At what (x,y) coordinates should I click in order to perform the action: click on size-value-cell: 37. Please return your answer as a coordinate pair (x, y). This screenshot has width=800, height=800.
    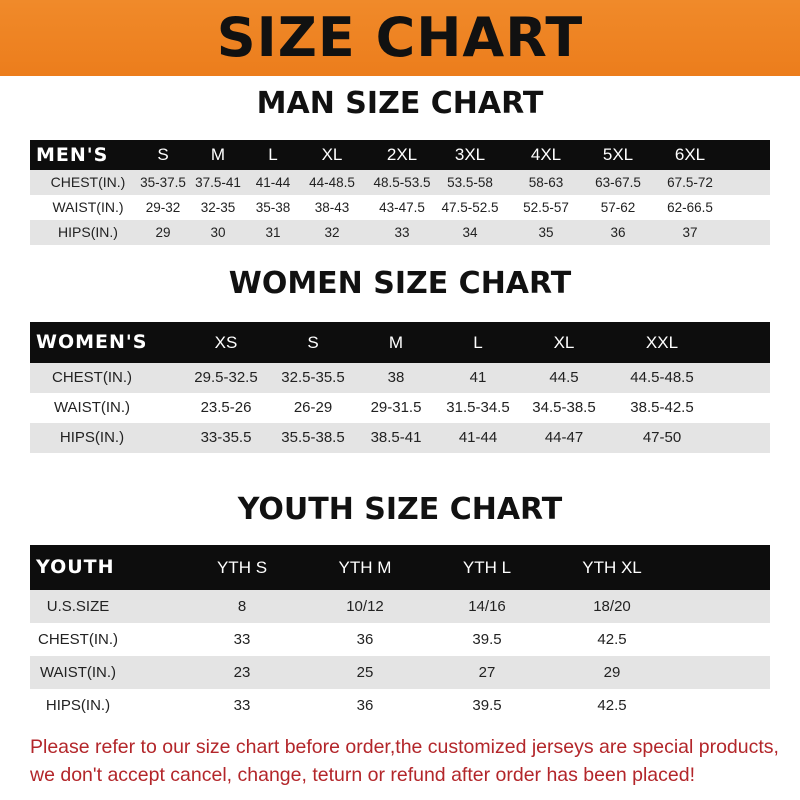
    Looking at the image, I should click on (690, 232).